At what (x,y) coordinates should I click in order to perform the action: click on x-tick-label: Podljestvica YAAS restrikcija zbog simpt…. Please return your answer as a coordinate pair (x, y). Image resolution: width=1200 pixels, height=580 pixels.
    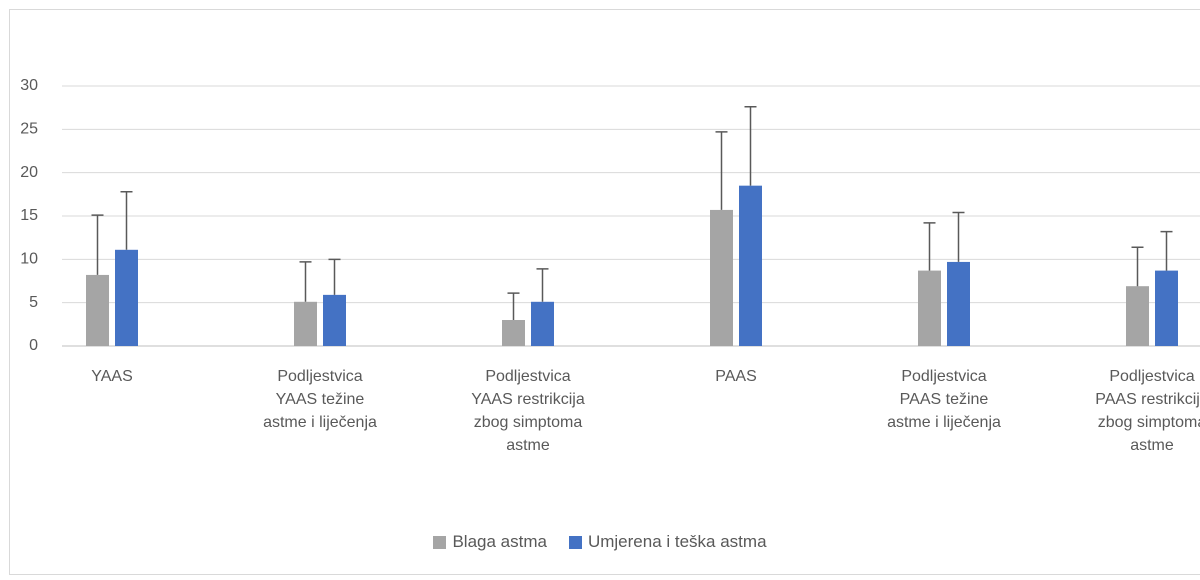
    Looking at the image, I should click on (528, 411).